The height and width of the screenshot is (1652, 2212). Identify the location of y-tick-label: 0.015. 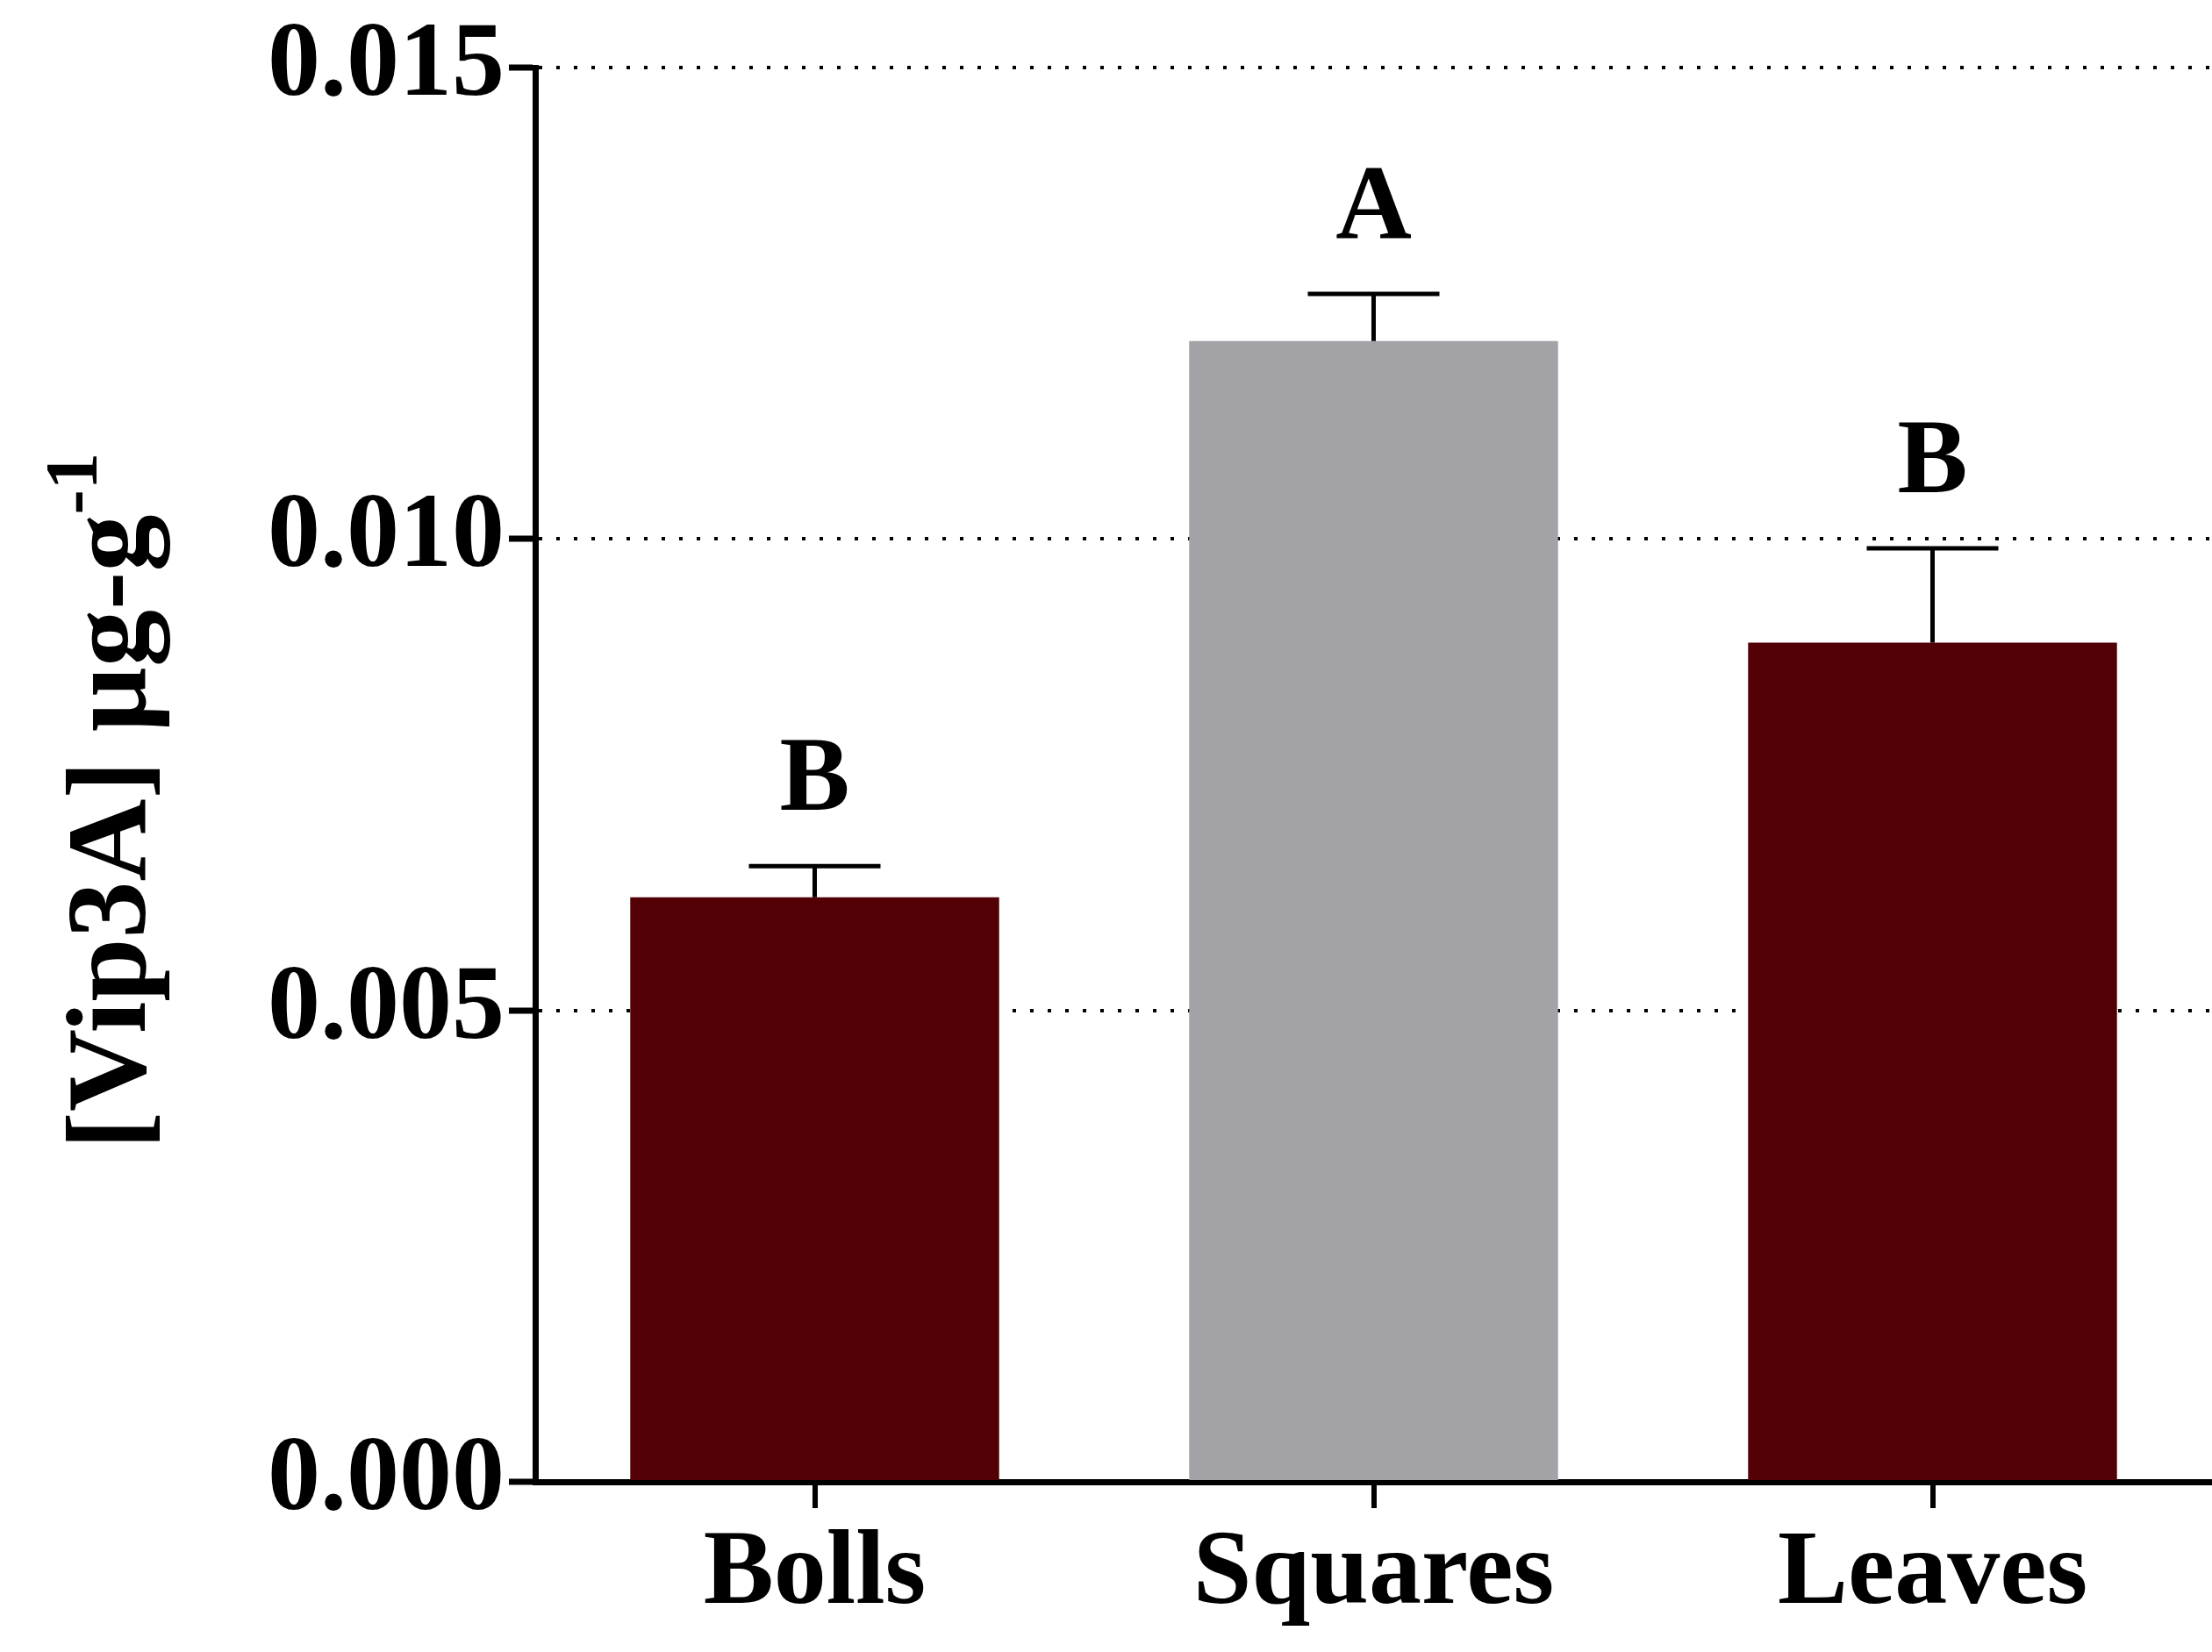
(386, 59).